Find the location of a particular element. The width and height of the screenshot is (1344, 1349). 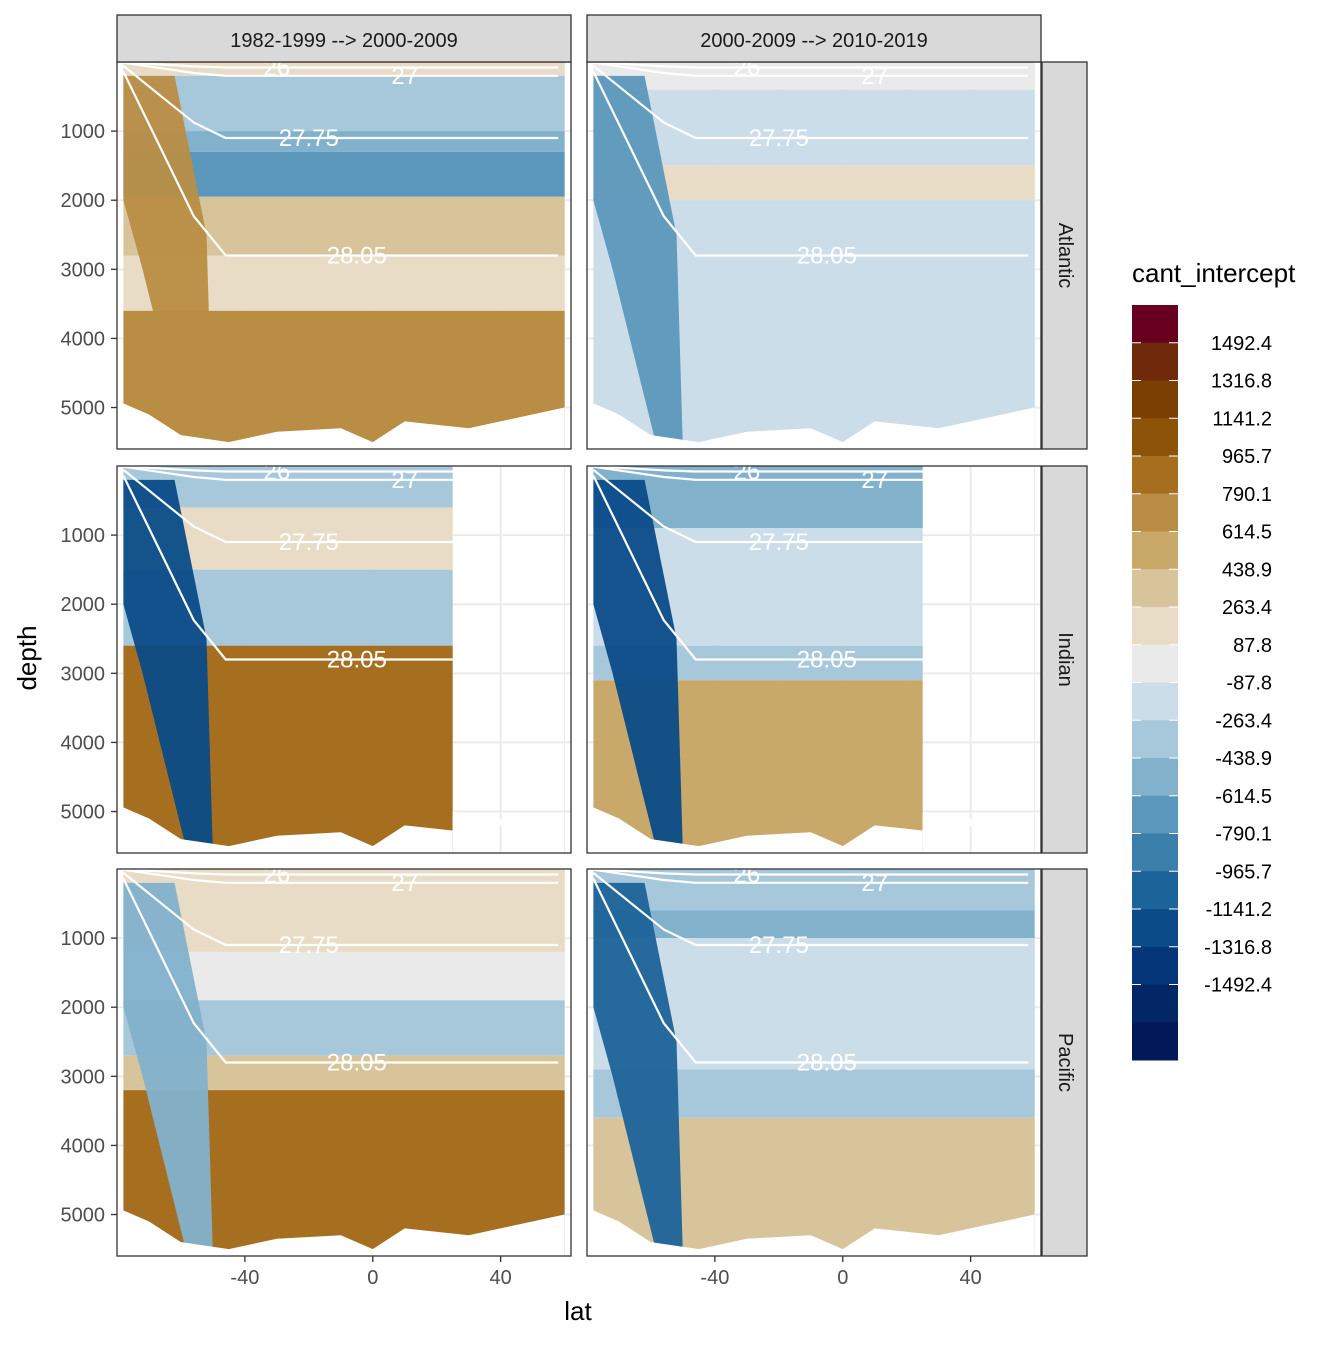

panel-pacific-2: 26 27 27.75 28.05 is located at coordinates (814, 1062).